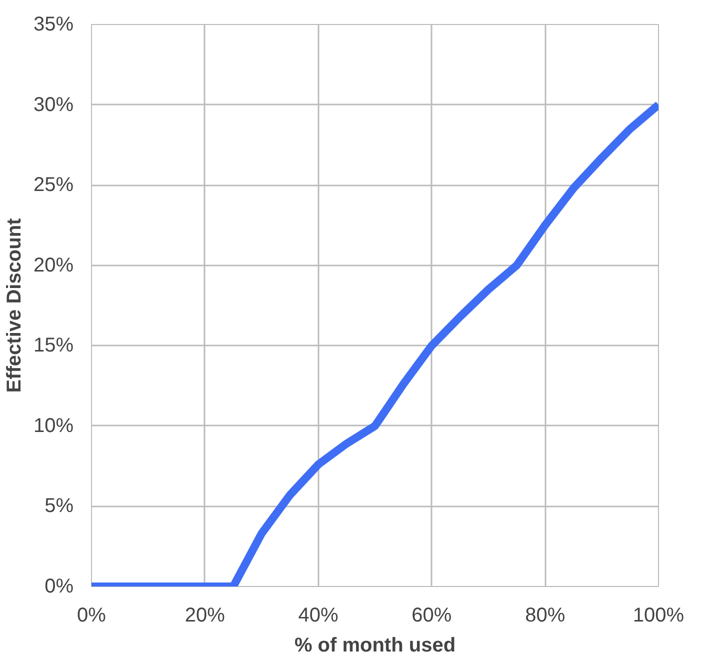 The width and height of the screenshot is (708, 659). Describe the element at coordinates (205, 615) in the screenshot. I see `x-tick-label: 20%` at that location.